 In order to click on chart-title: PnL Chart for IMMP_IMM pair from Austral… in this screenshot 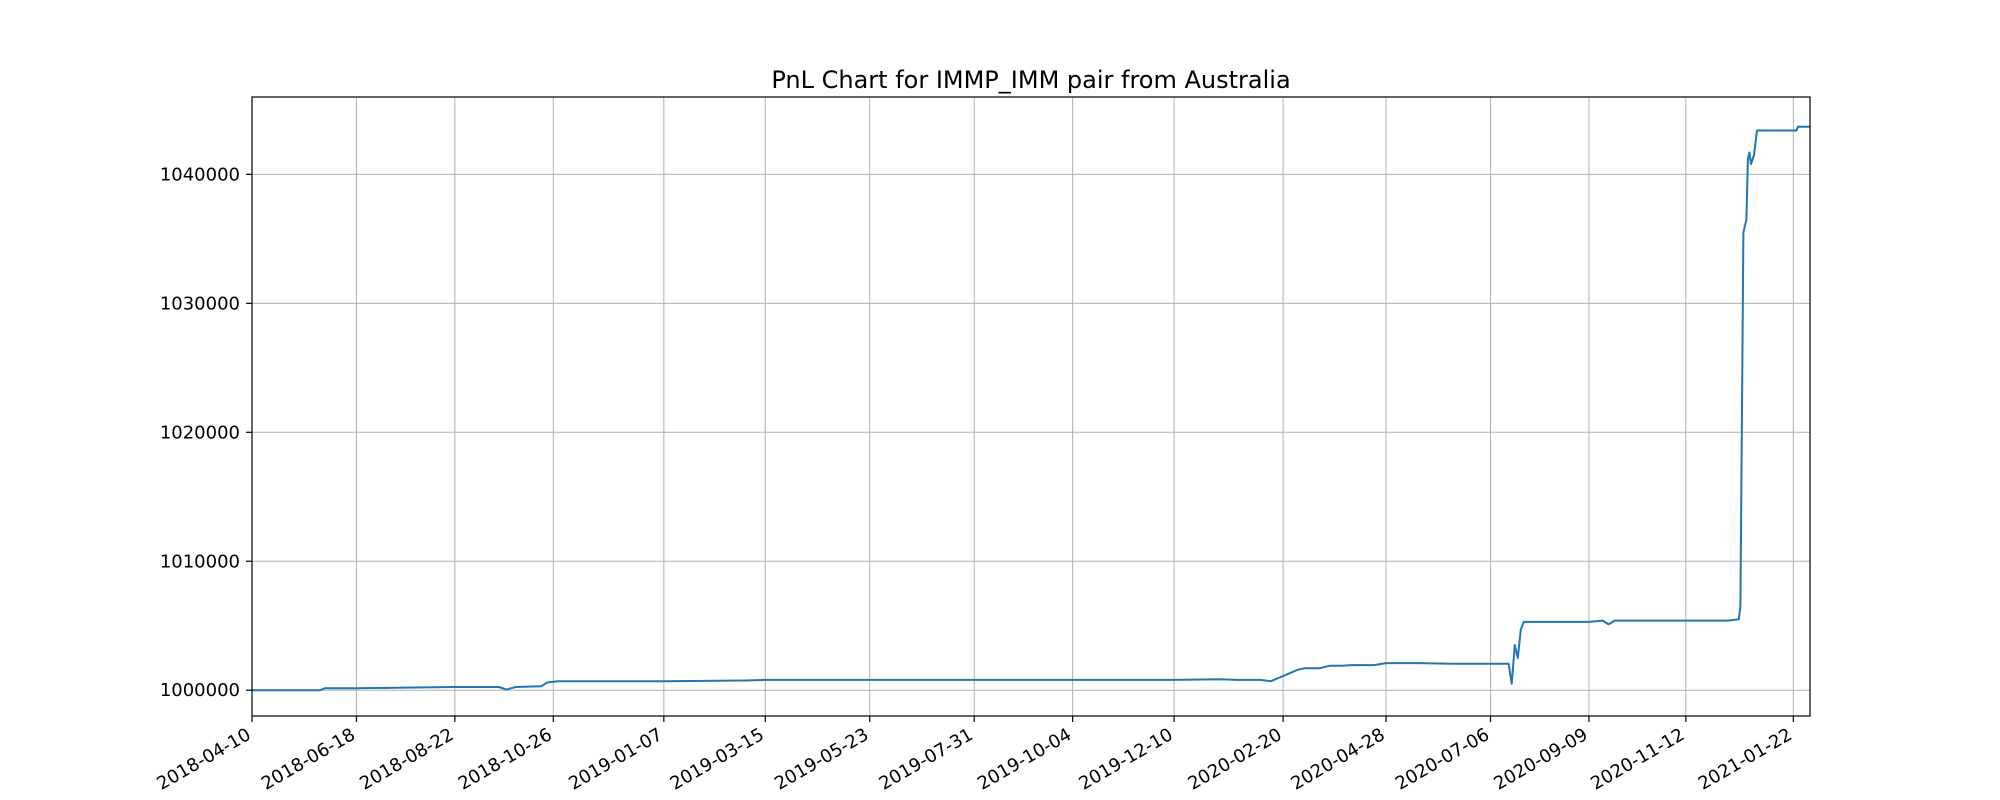, I will do `click(1030, 80)`.